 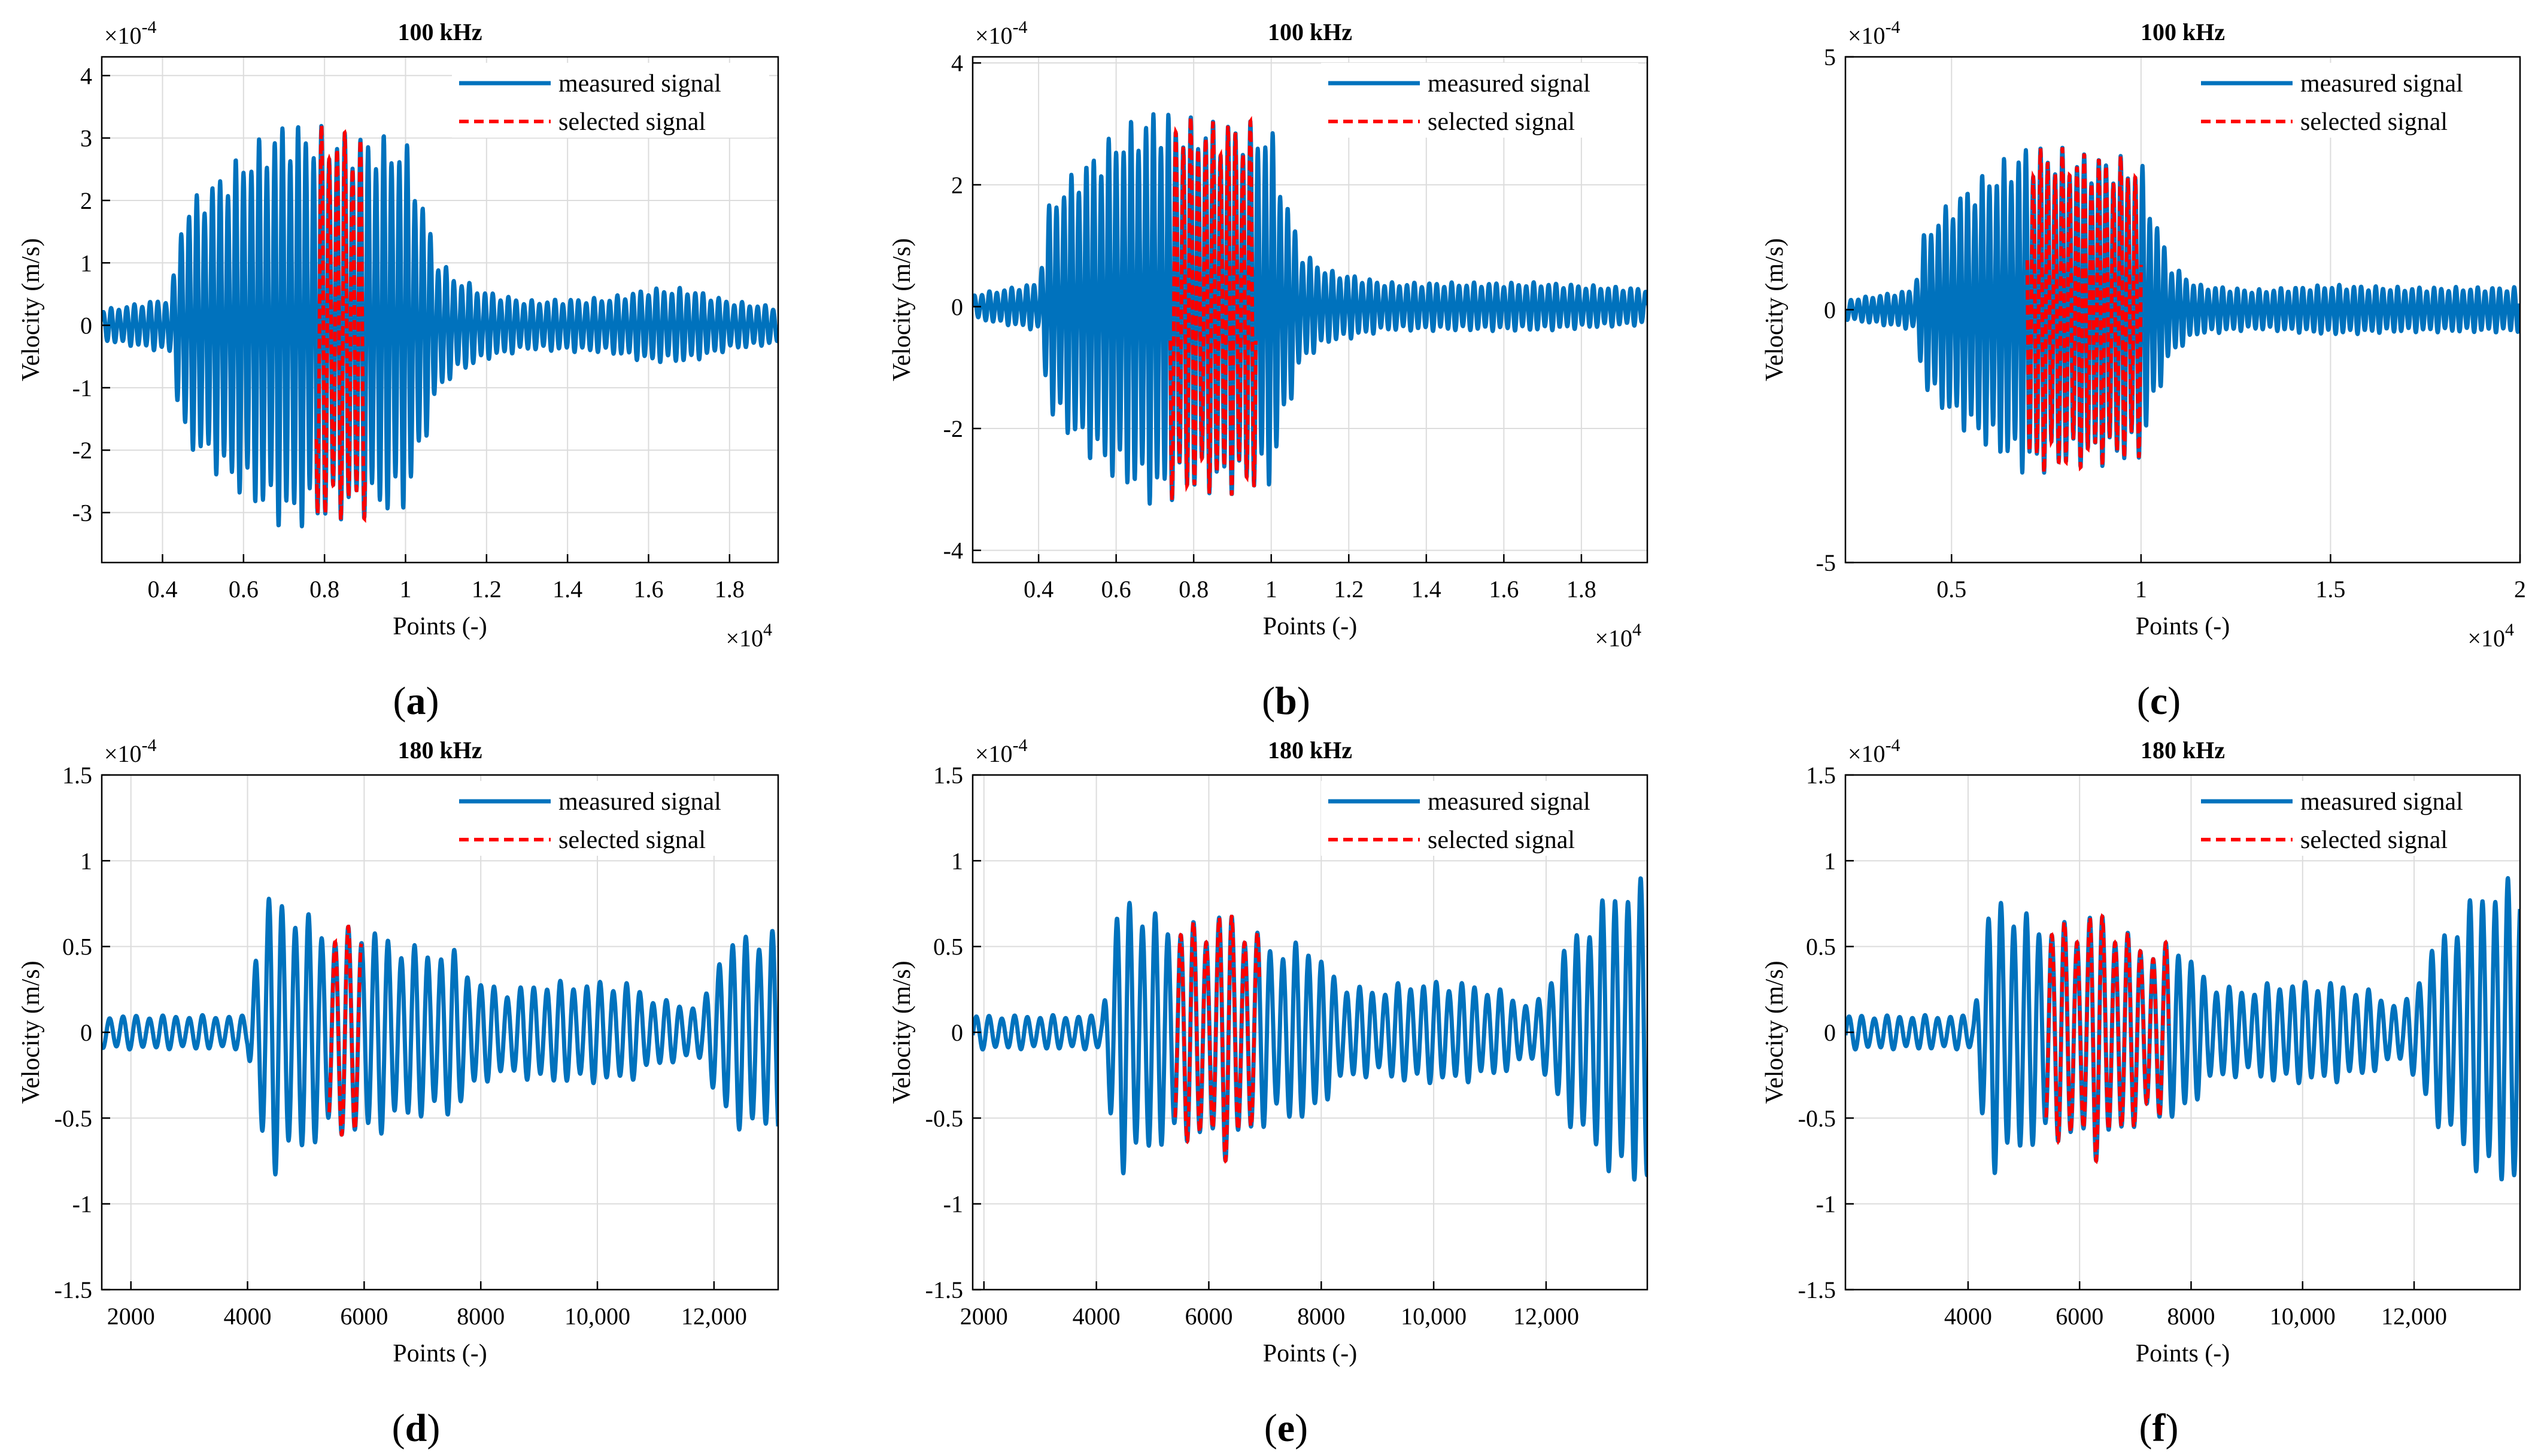 What do you see at coordinates (1830, 57) in the screenshot?
I see `y-tick-label: 5` at bounding box center [1830, 57].